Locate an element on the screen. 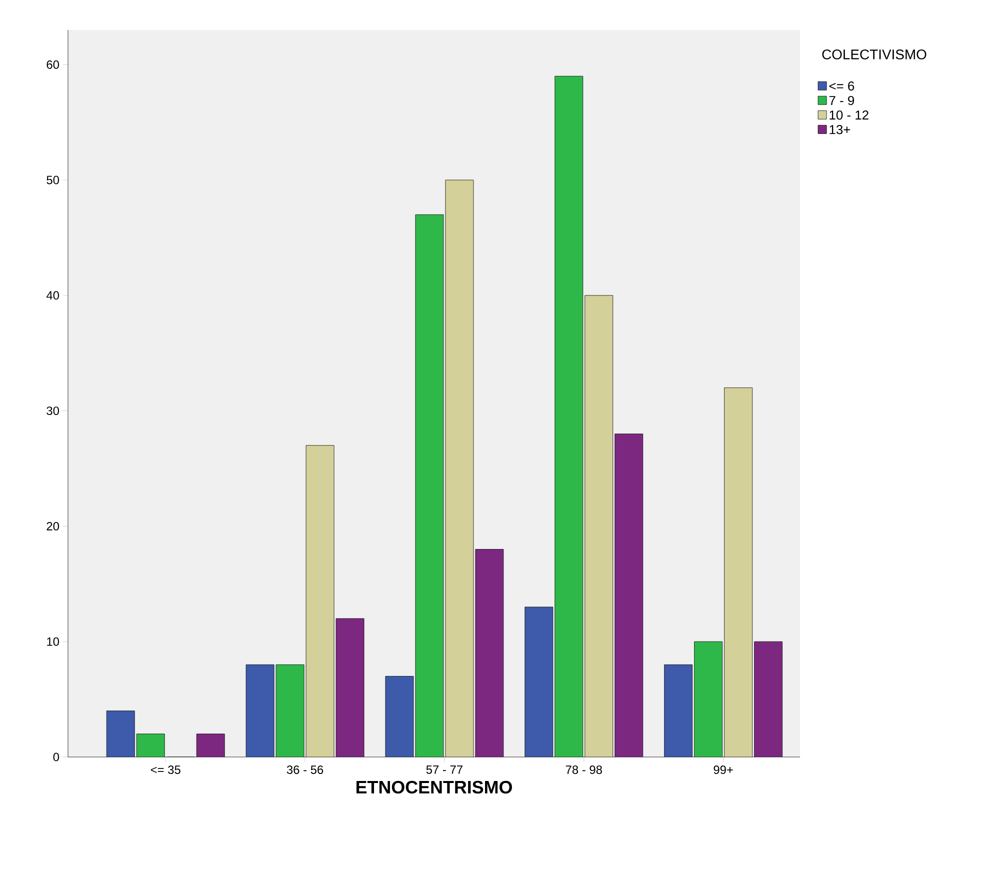  y-tick-label: 20 is located at coordinates (53, 526).